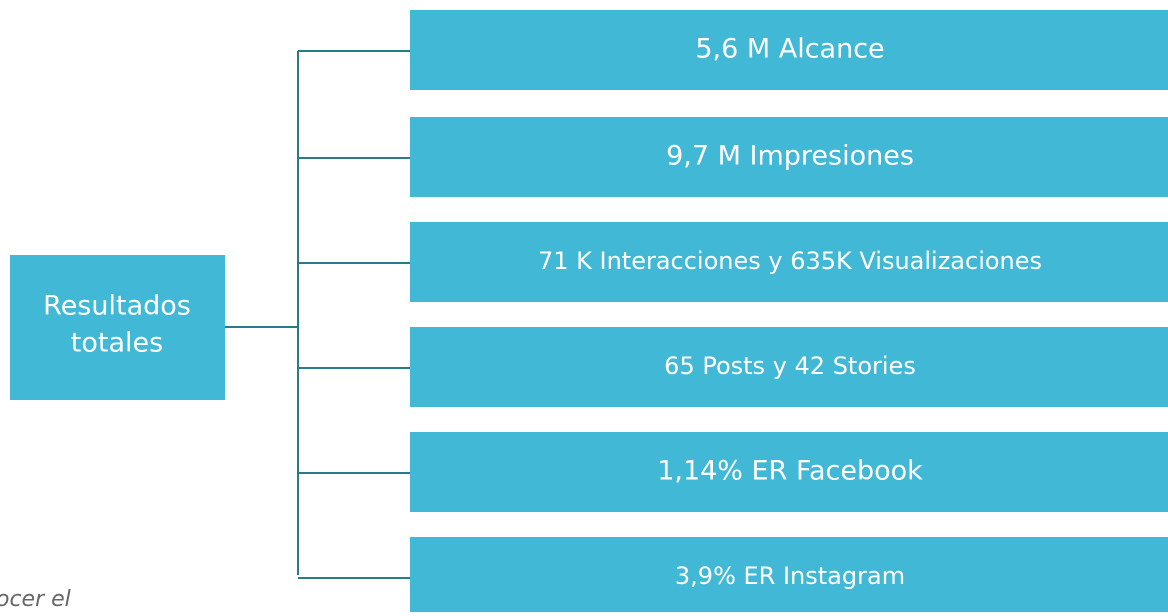 The height and width of the screenshot is (616, 1168). I want to click on node-label: 65 Posts y 42 Stories, so click(790, 366).